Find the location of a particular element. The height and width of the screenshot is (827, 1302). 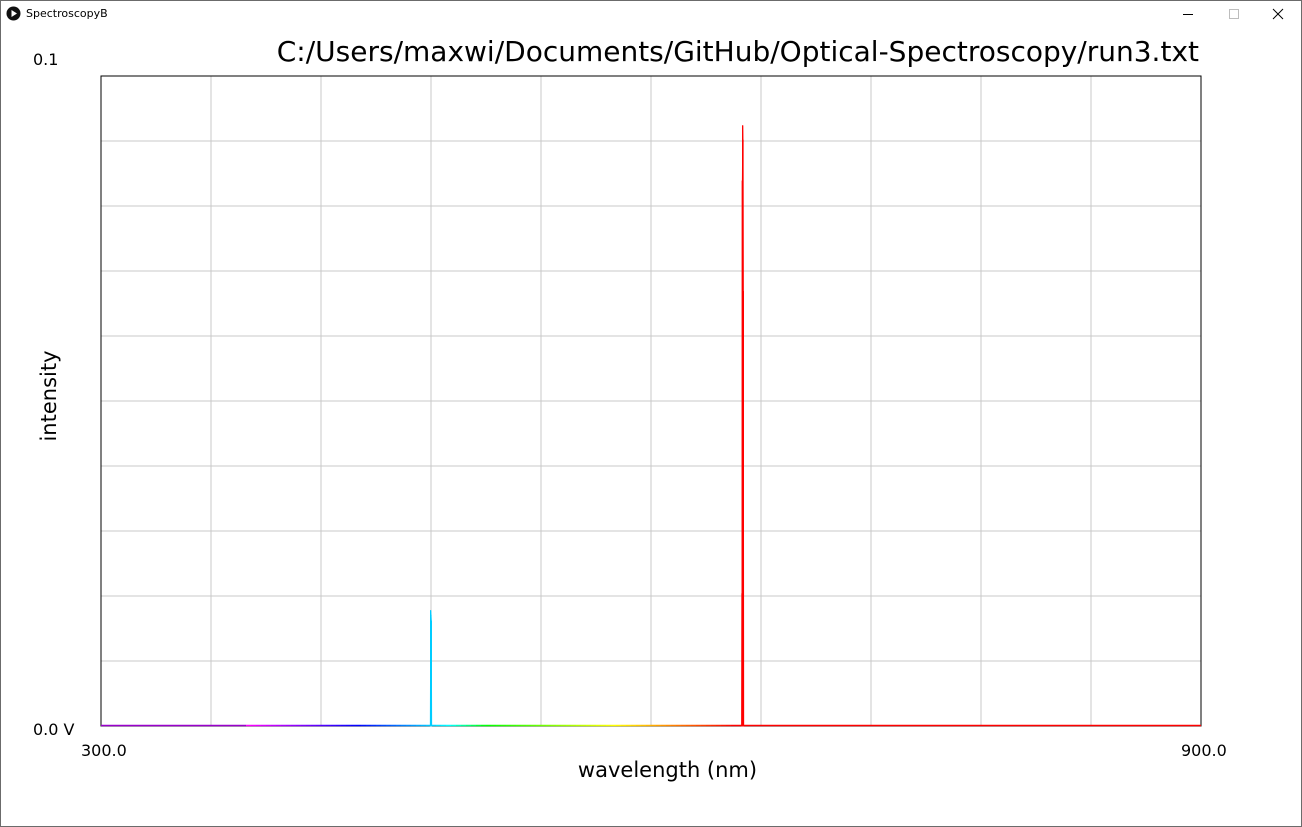

x-axis-label: wavelength (nm) is located at coordinates (667, 770).